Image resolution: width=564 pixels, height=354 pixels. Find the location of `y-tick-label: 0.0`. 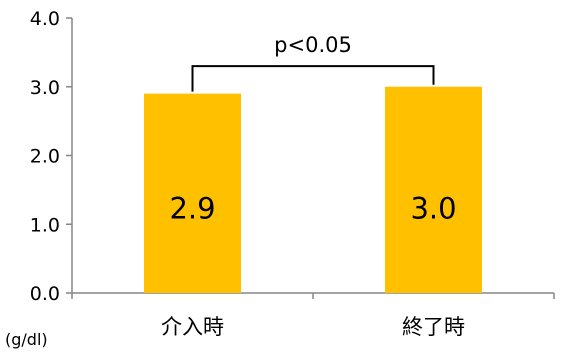

y-tick-label: 0.0 is located at coordinates (45, 294).